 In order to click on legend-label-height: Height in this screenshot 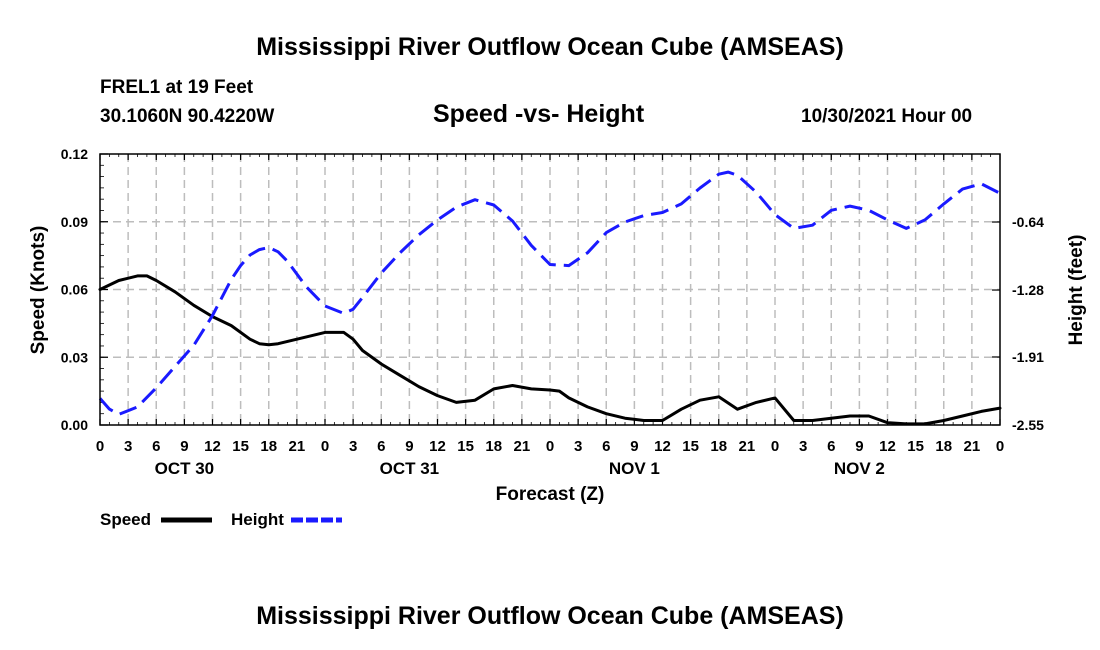, I will do `click(257, 519)`.